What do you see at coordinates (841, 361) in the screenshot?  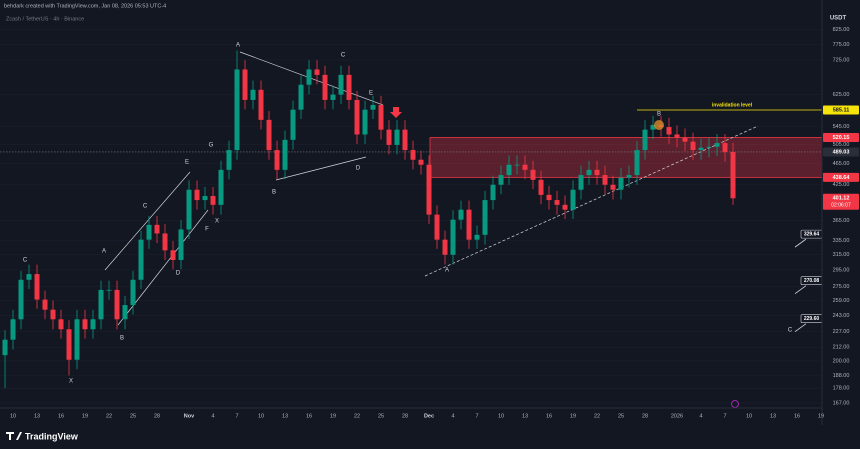 I see `y-tick-label: 200.00` at bounding box center [841, 361].